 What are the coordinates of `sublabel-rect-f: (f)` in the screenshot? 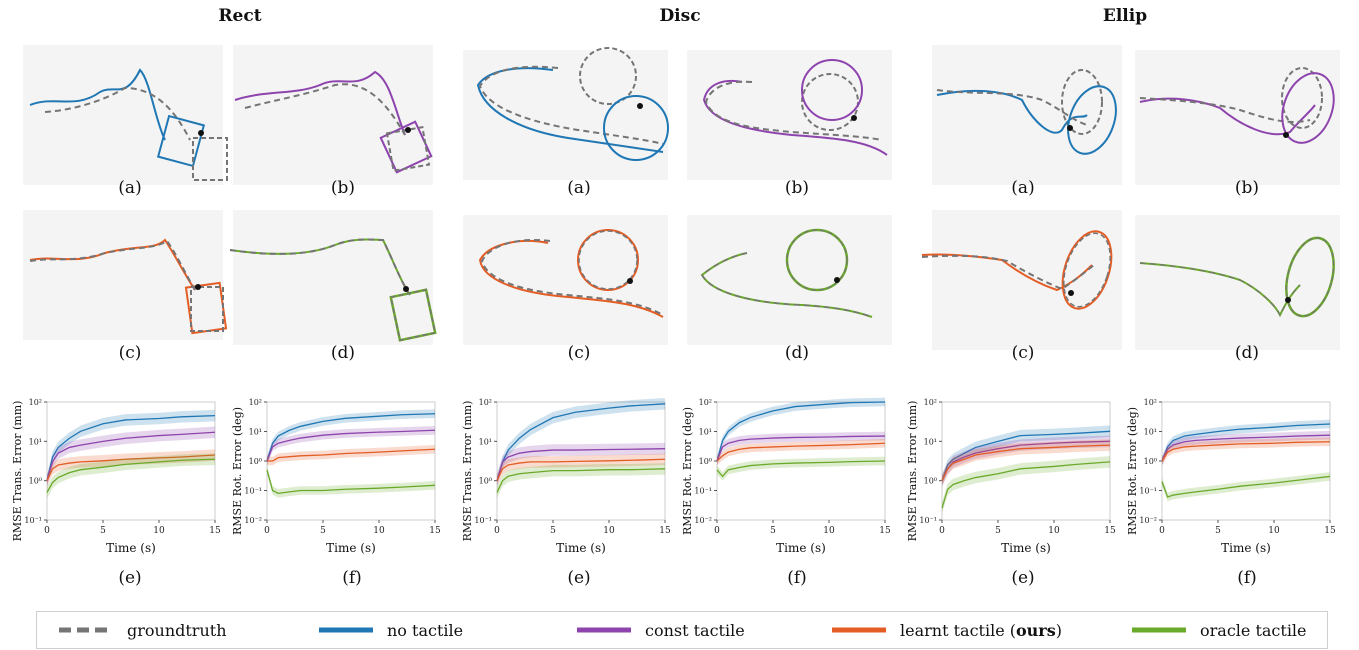 It's located at (352, 578).